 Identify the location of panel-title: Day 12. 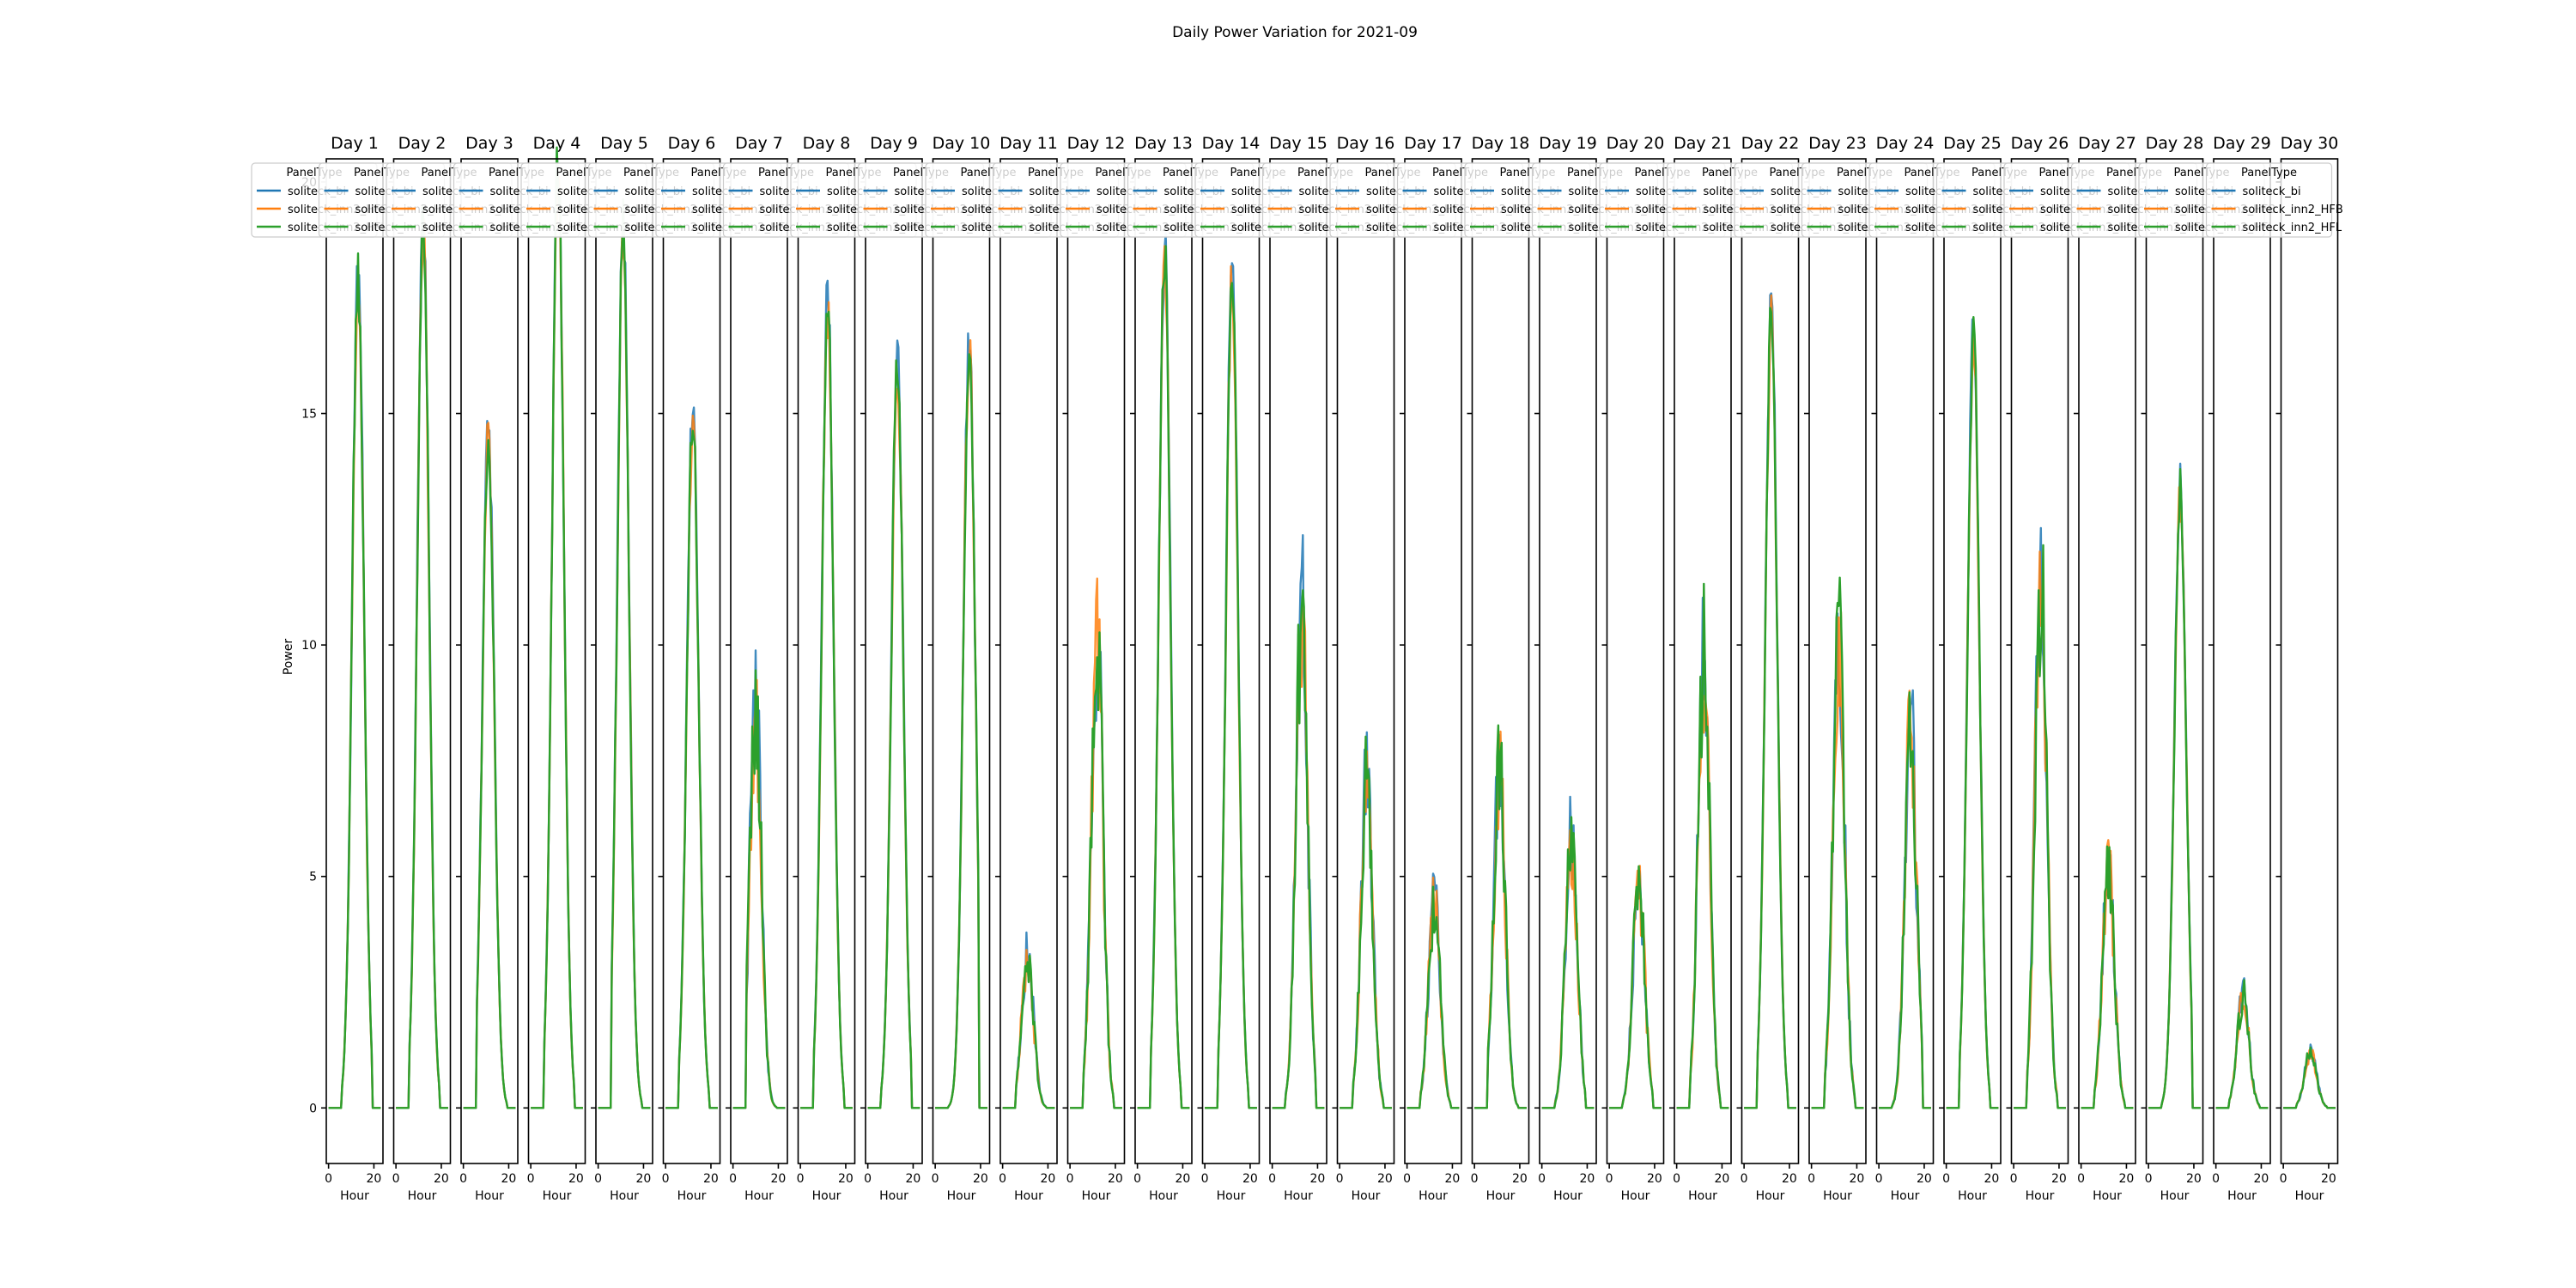
(1096, 143).